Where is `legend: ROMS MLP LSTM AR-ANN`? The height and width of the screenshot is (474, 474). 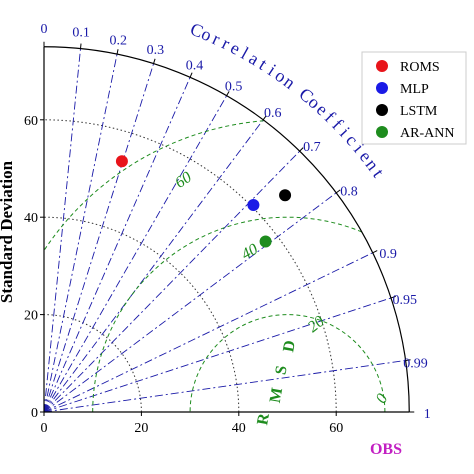
legend: ROMS MLP LSTM AR-ANN is located at coordinates (414, 98).